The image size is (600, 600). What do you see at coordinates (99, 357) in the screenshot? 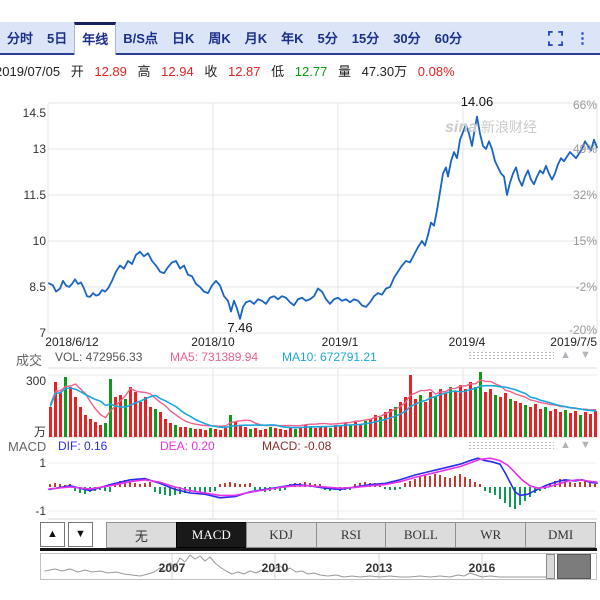
I see `vol-value: VOL: 472956.33` at bounding box center [99, 357].